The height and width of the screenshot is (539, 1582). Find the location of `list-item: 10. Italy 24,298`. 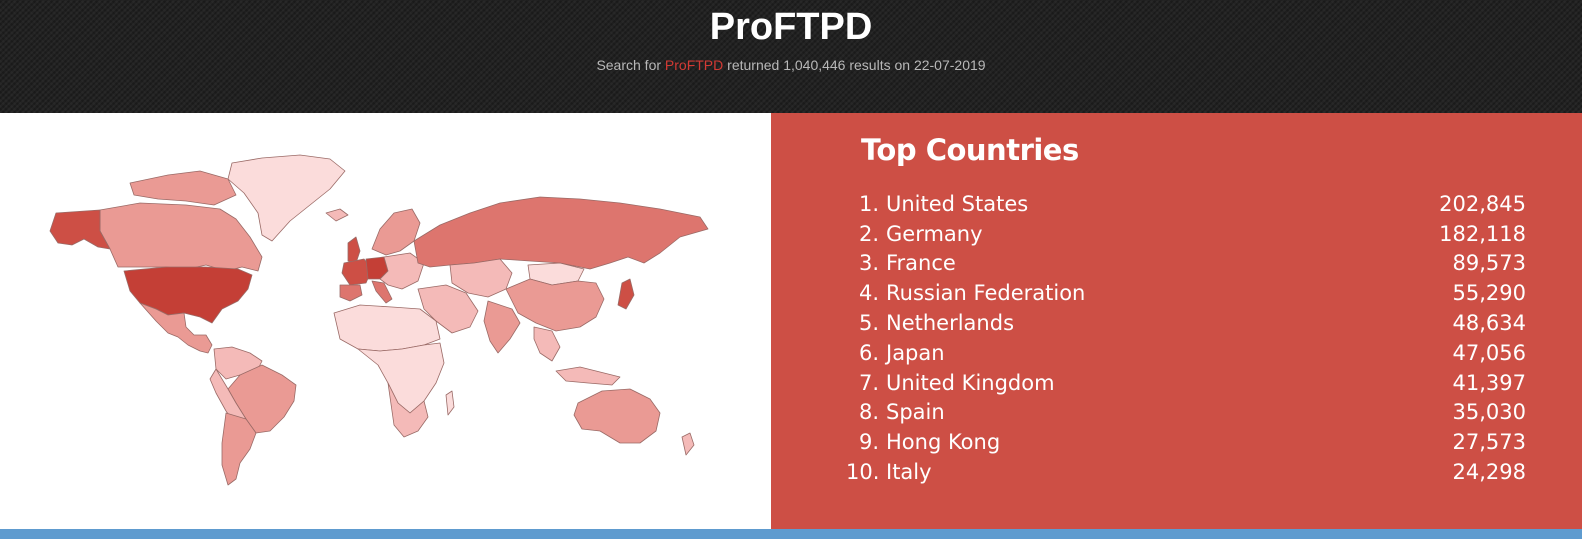

list-item: 10. Italy 24,298 is located at coordinates (1186, 472).